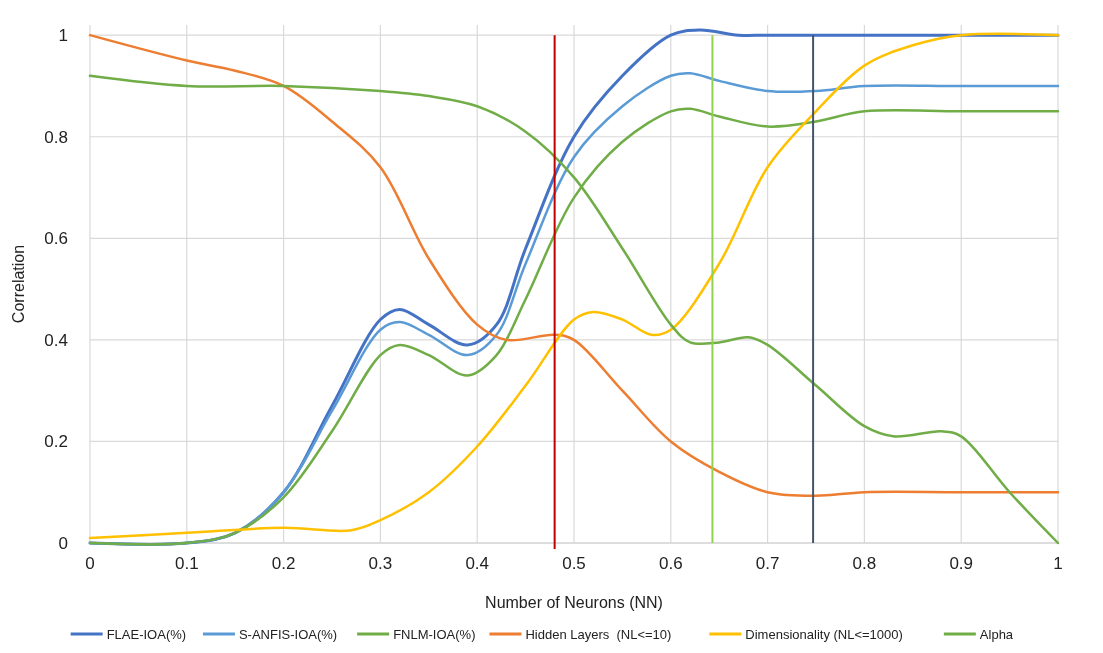 This screenshot has width=1103, height=653. I want to click on y-tick-label: 0.2, so click(56, 442).